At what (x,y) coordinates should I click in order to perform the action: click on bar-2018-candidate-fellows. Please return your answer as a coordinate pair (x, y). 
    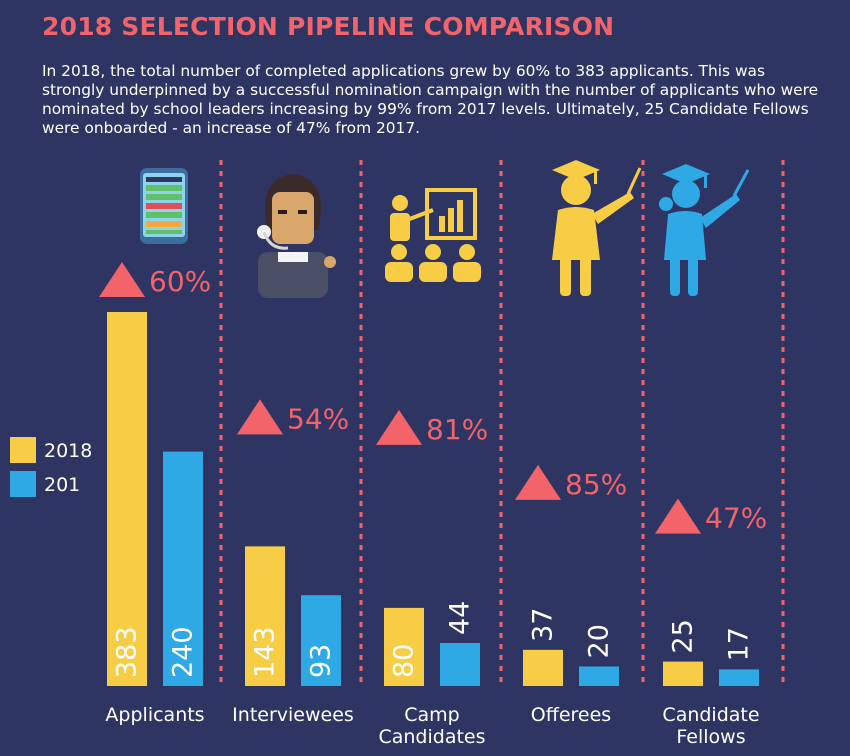
    Looking at the image, I should click on (683, 673).